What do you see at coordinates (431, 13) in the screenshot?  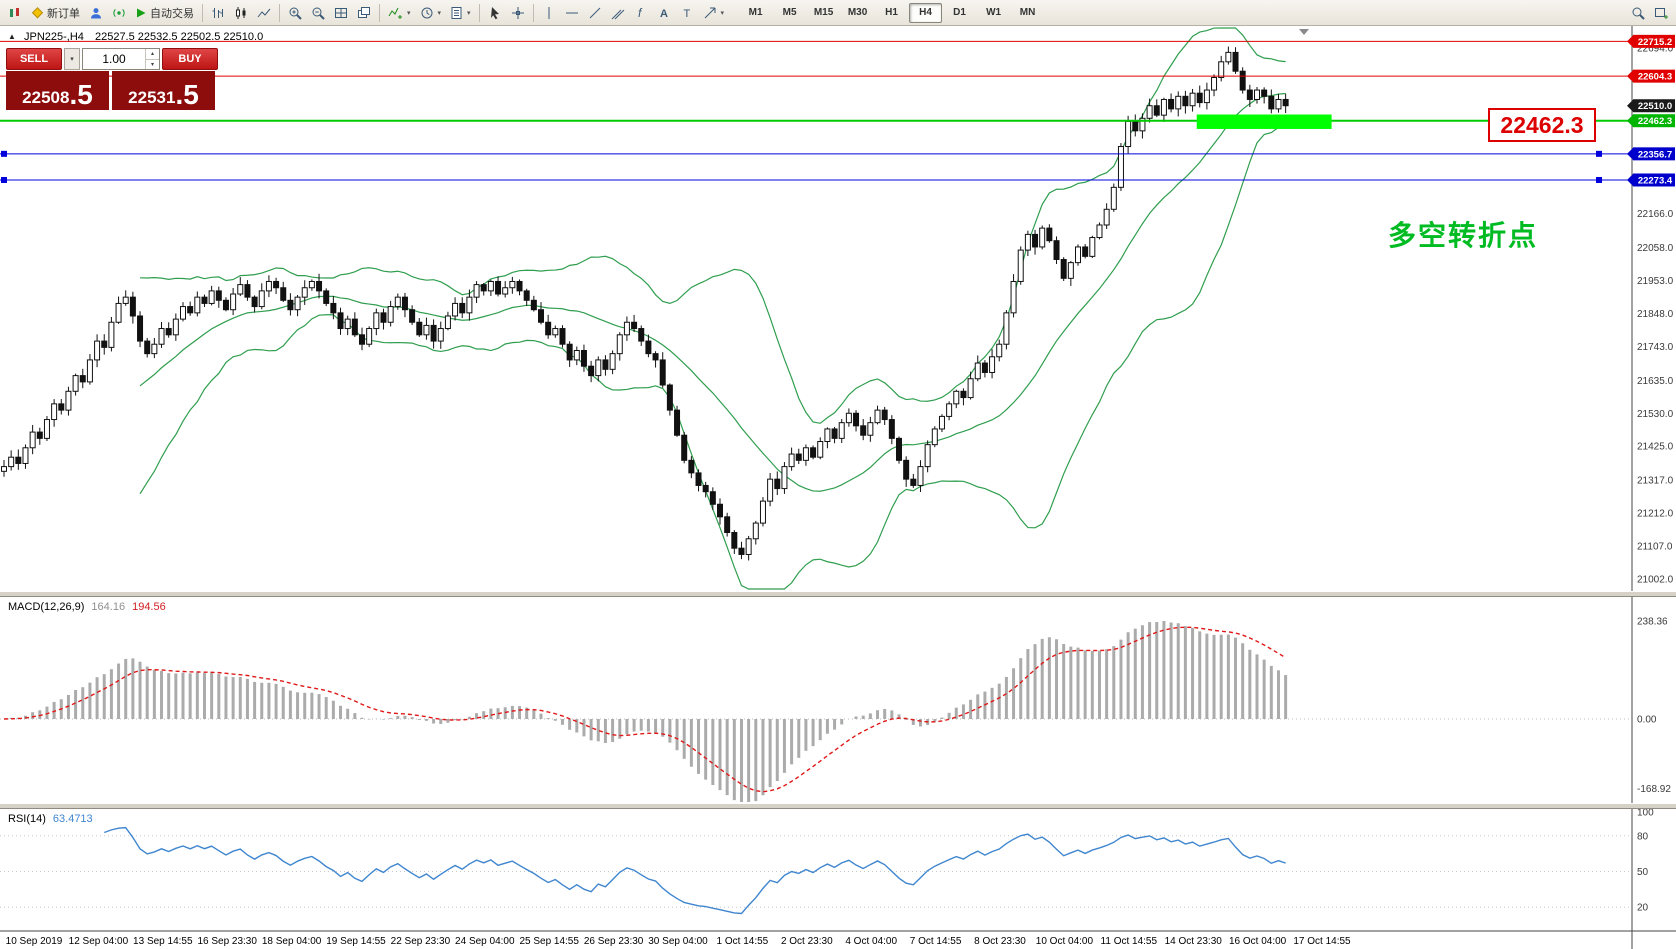 I see `periods-button: ▾` at bounding box center [431, 13].